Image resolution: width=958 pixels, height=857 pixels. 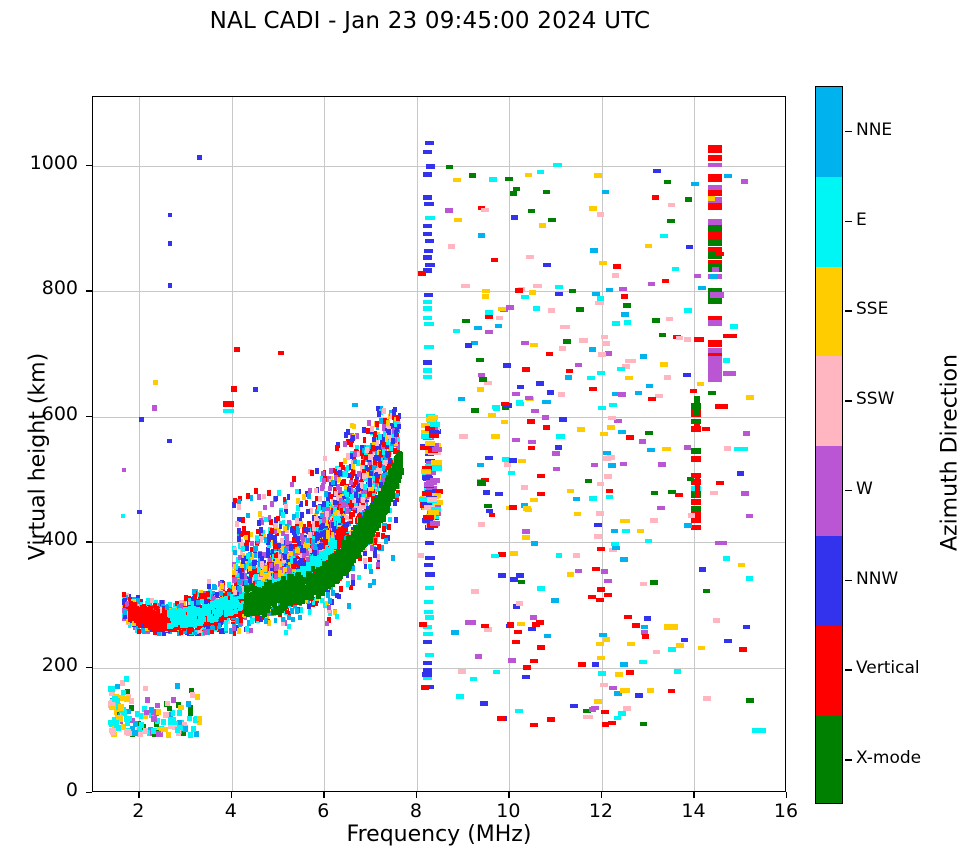 What do you see at coordinates (439, 543) in the screenshot?
I see `gridline-horizontal` at bounding box center [439, 543].